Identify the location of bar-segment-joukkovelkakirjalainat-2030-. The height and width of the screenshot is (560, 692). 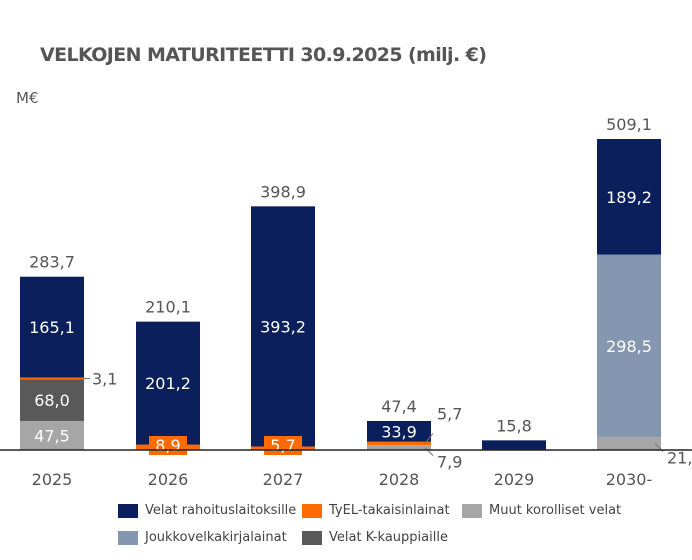
(629, 345).